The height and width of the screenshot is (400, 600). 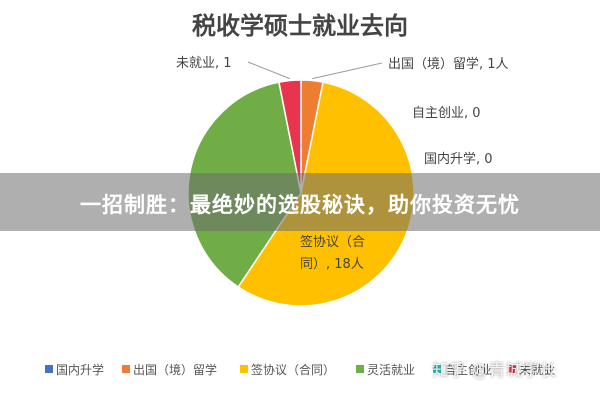 I want to click on legend-item-2: 签协议（合同）, so click(x=293, y=369).